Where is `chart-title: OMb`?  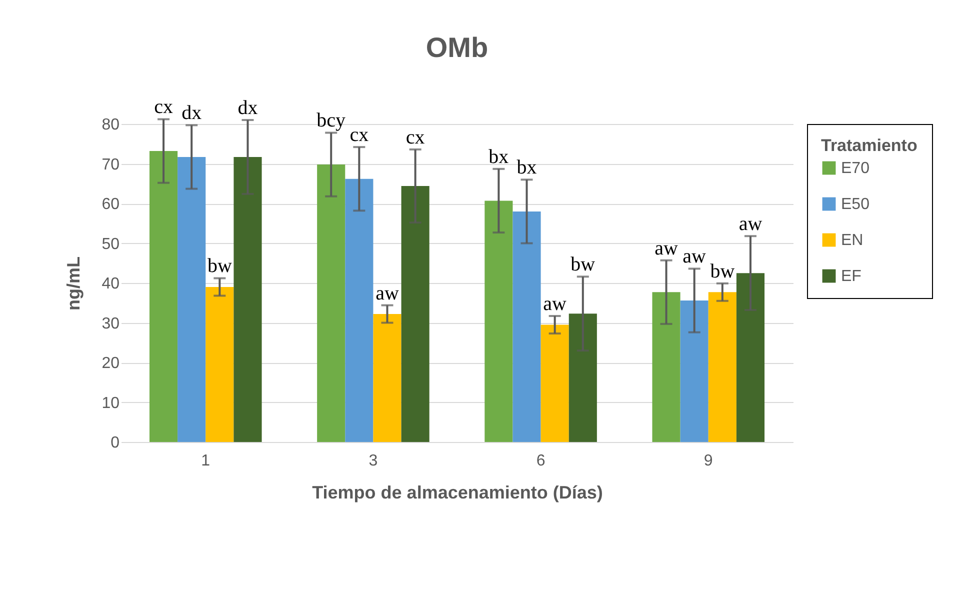
chart-title: OMb is located at coordinates (457, 48).